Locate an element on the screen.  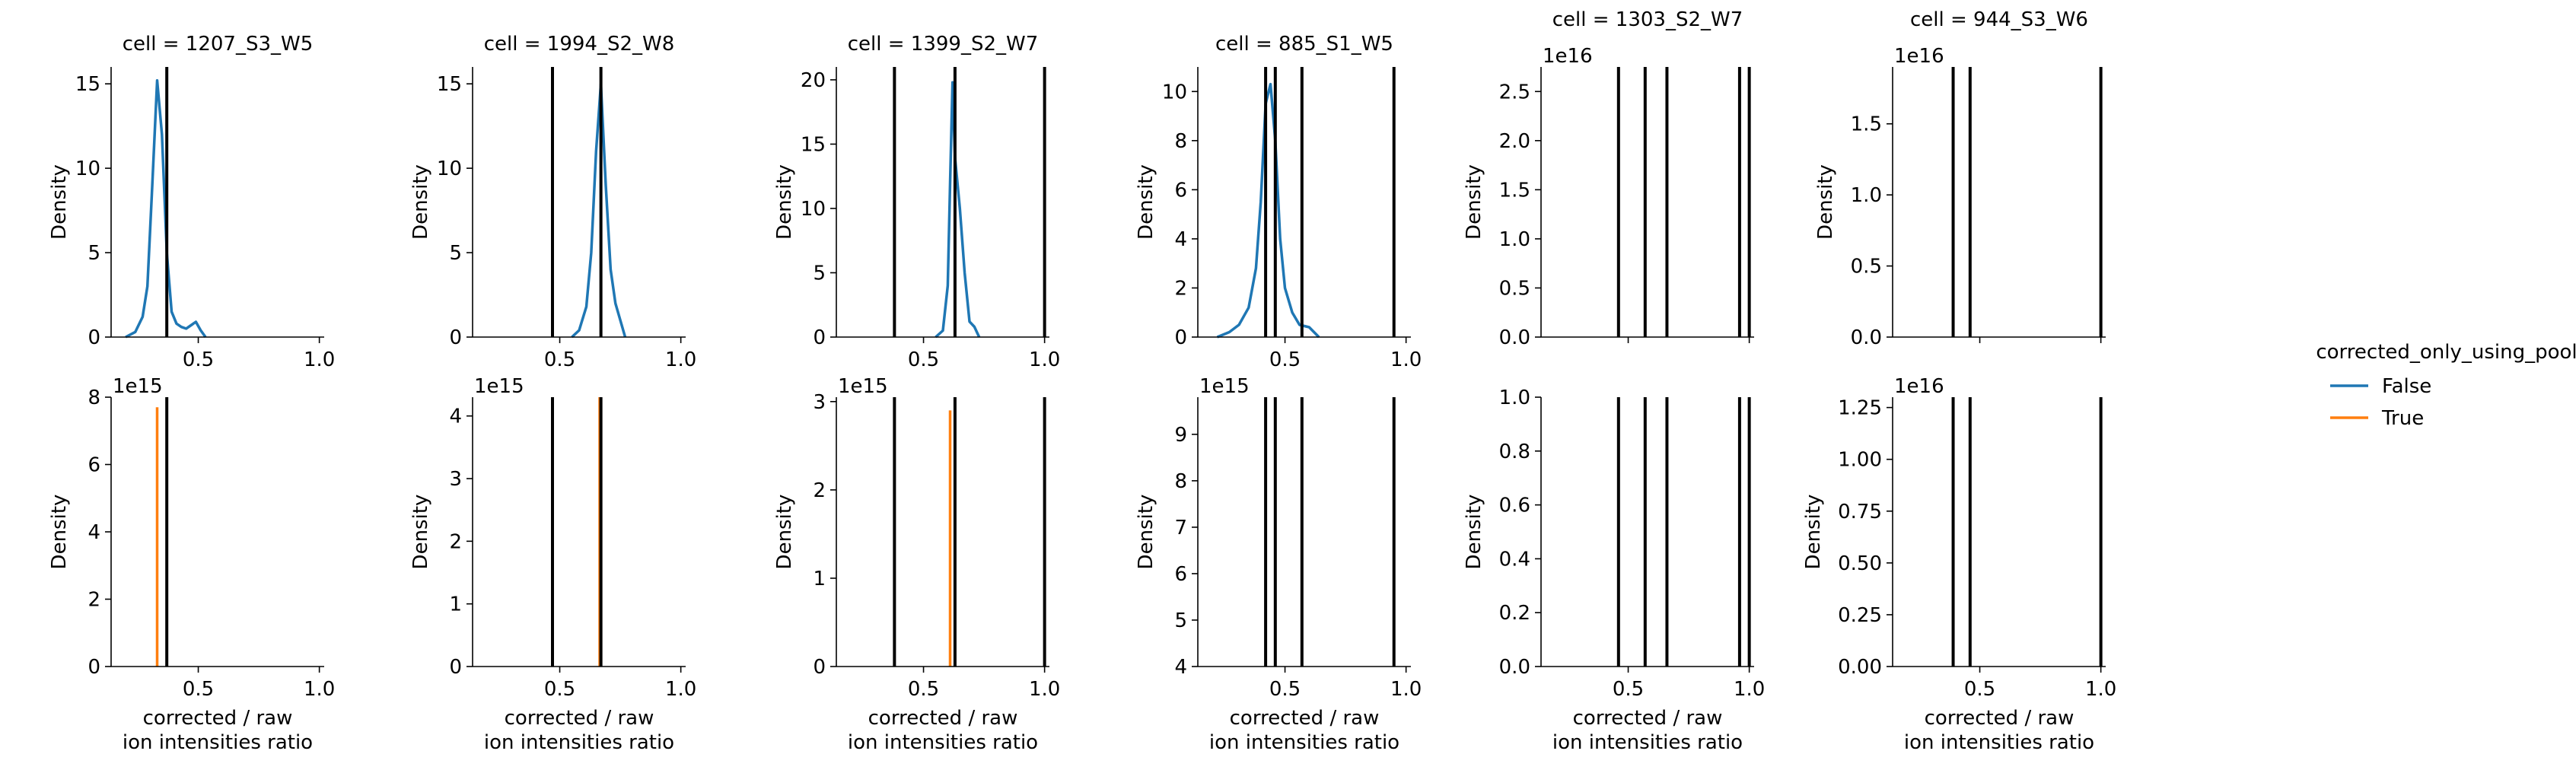
legend: corrected_only_using_pool False True is located at coordinates (2446, 385).